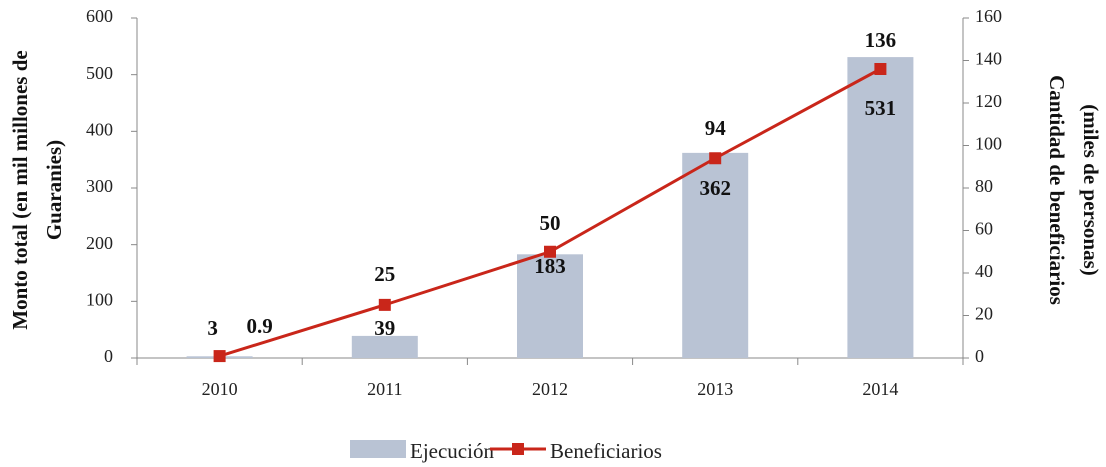 The image size is (1106, 467). What do you see at coordinates (54, 190) in the screenshot?
I see `y-axis-title: Guaranies)` at bounding box center [54, 190].